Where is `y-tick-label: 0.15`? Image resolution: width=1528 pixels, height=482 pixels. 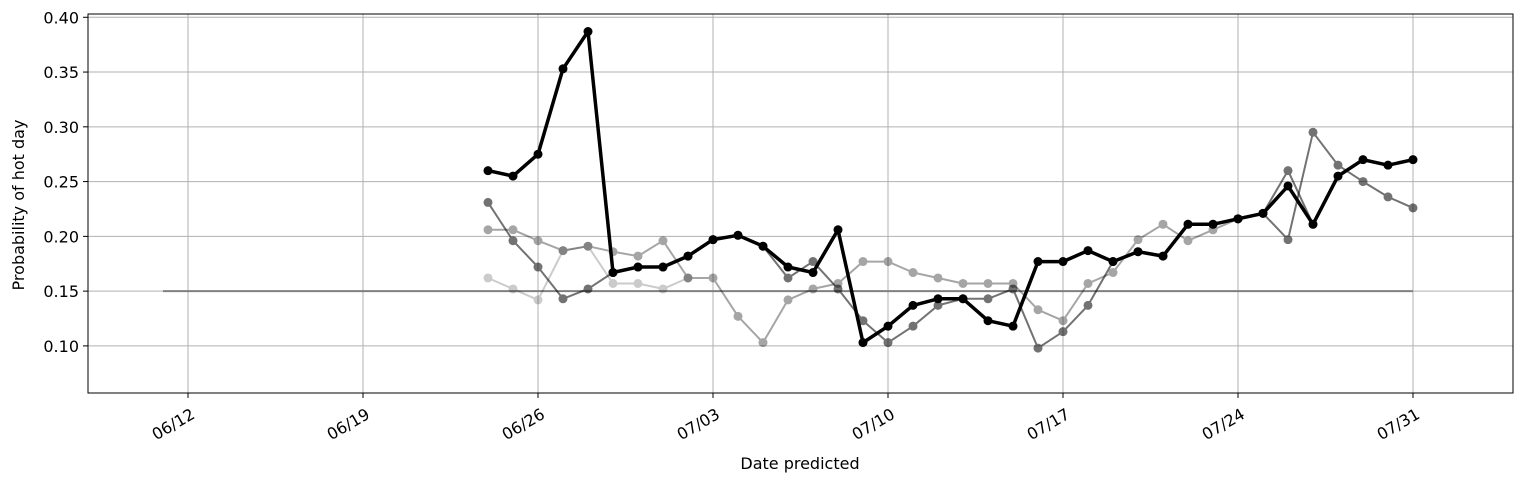 y-tick-label: 0.15 is located at coordinates (61, 291).